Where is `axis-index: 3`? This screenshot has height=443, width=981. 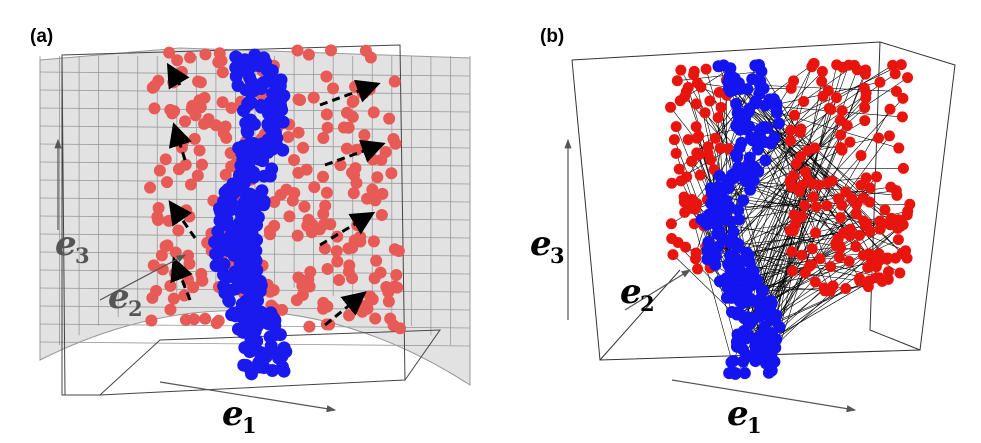
axis-index: 3 is located at coordinates (82, 255).